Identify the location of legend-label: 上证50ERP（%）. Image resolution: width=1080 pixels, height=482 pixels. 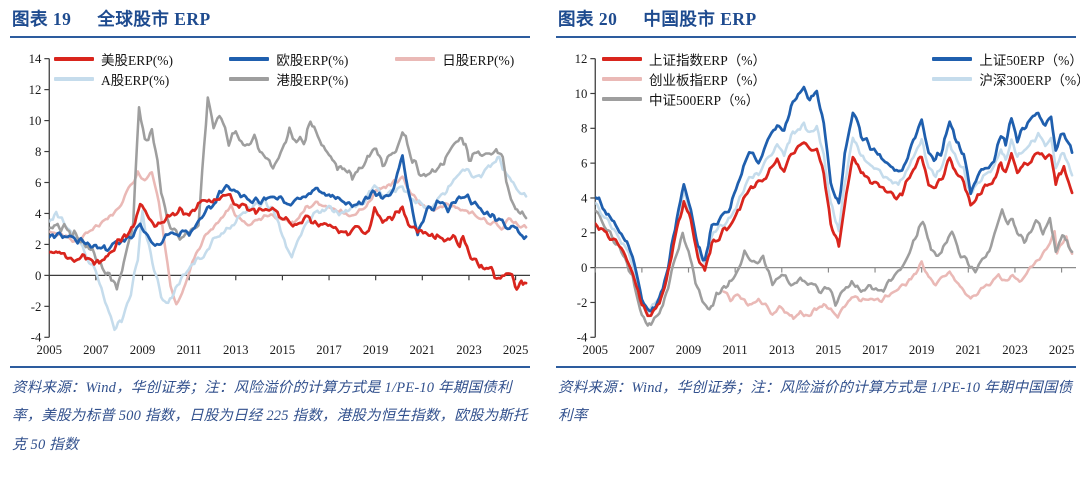
(1029, 60).